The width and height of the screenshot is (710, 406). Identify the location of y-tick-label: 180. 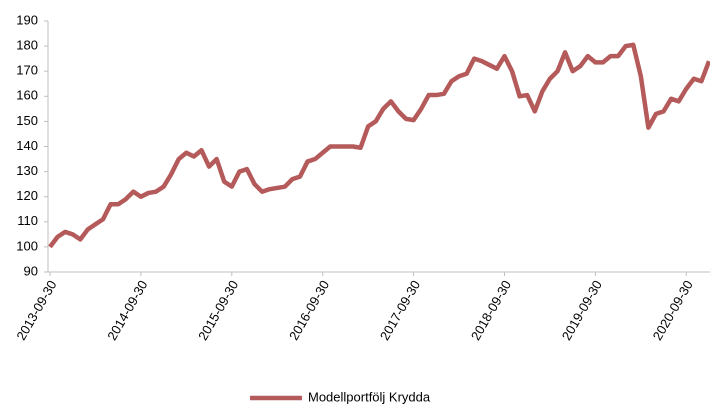
(27, 45).